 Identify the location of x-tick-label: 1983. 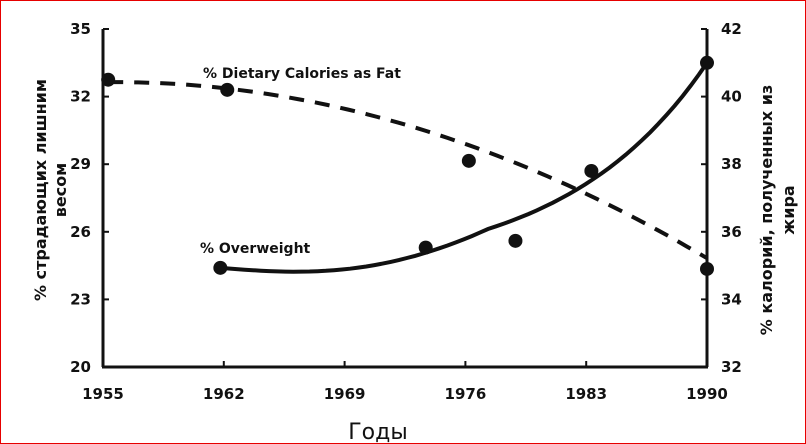
(586, 394).